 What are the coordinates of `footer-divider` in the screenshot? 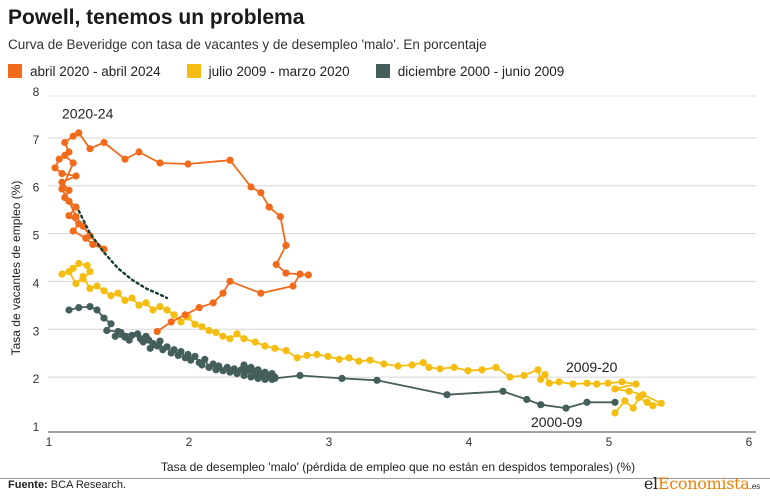 It's located at (385, 478).